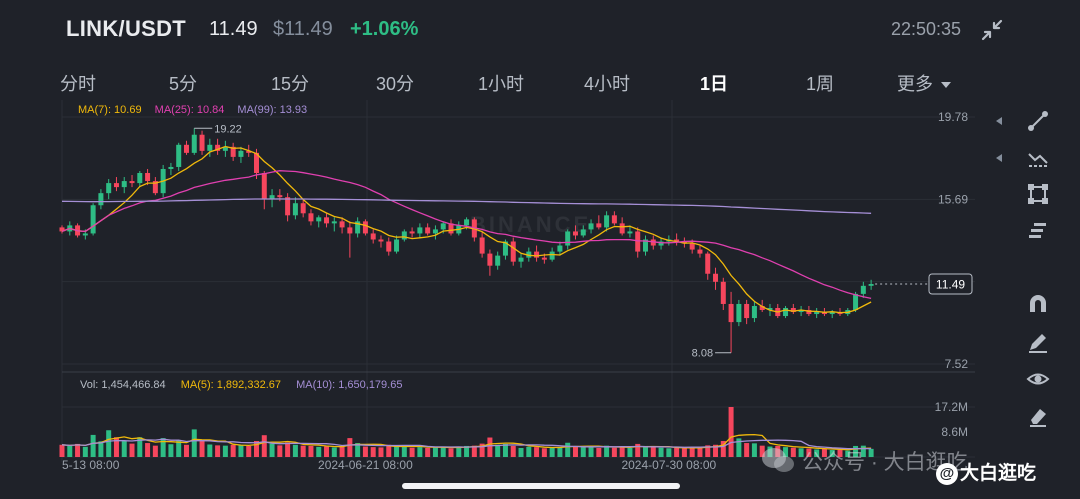 Image resolution: width=1080 pixels, height=499 pixels. I want to click on change-percent: +1.06%, so click(384, 29).